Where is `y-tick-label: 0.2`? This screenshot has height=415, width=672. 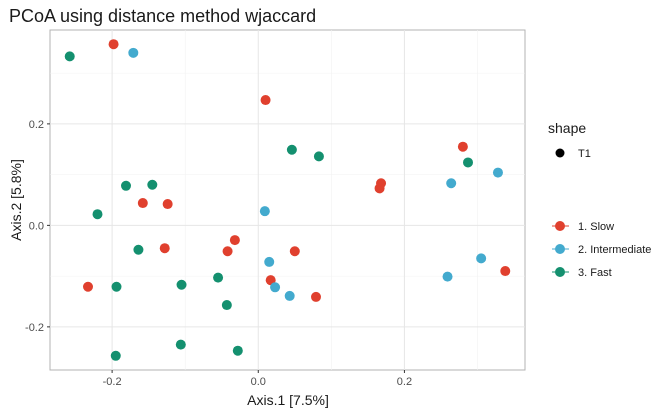 y-tick-label: 0.2 is located at coordinates (36, 125).